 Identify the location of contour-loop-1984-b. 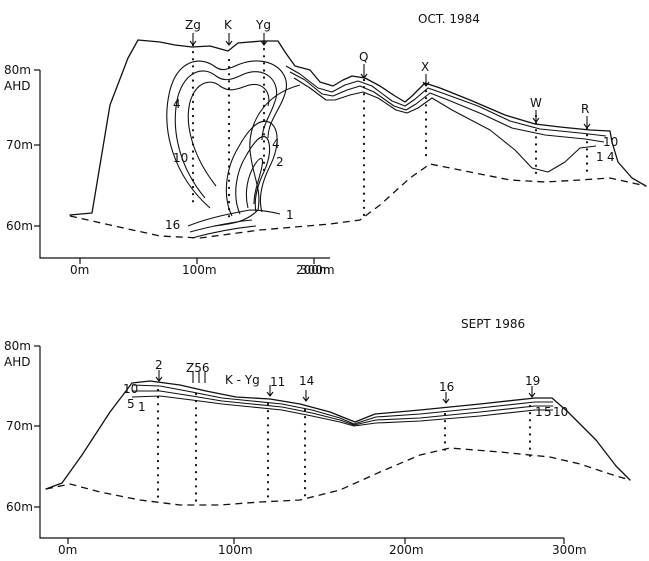
(226, 134).